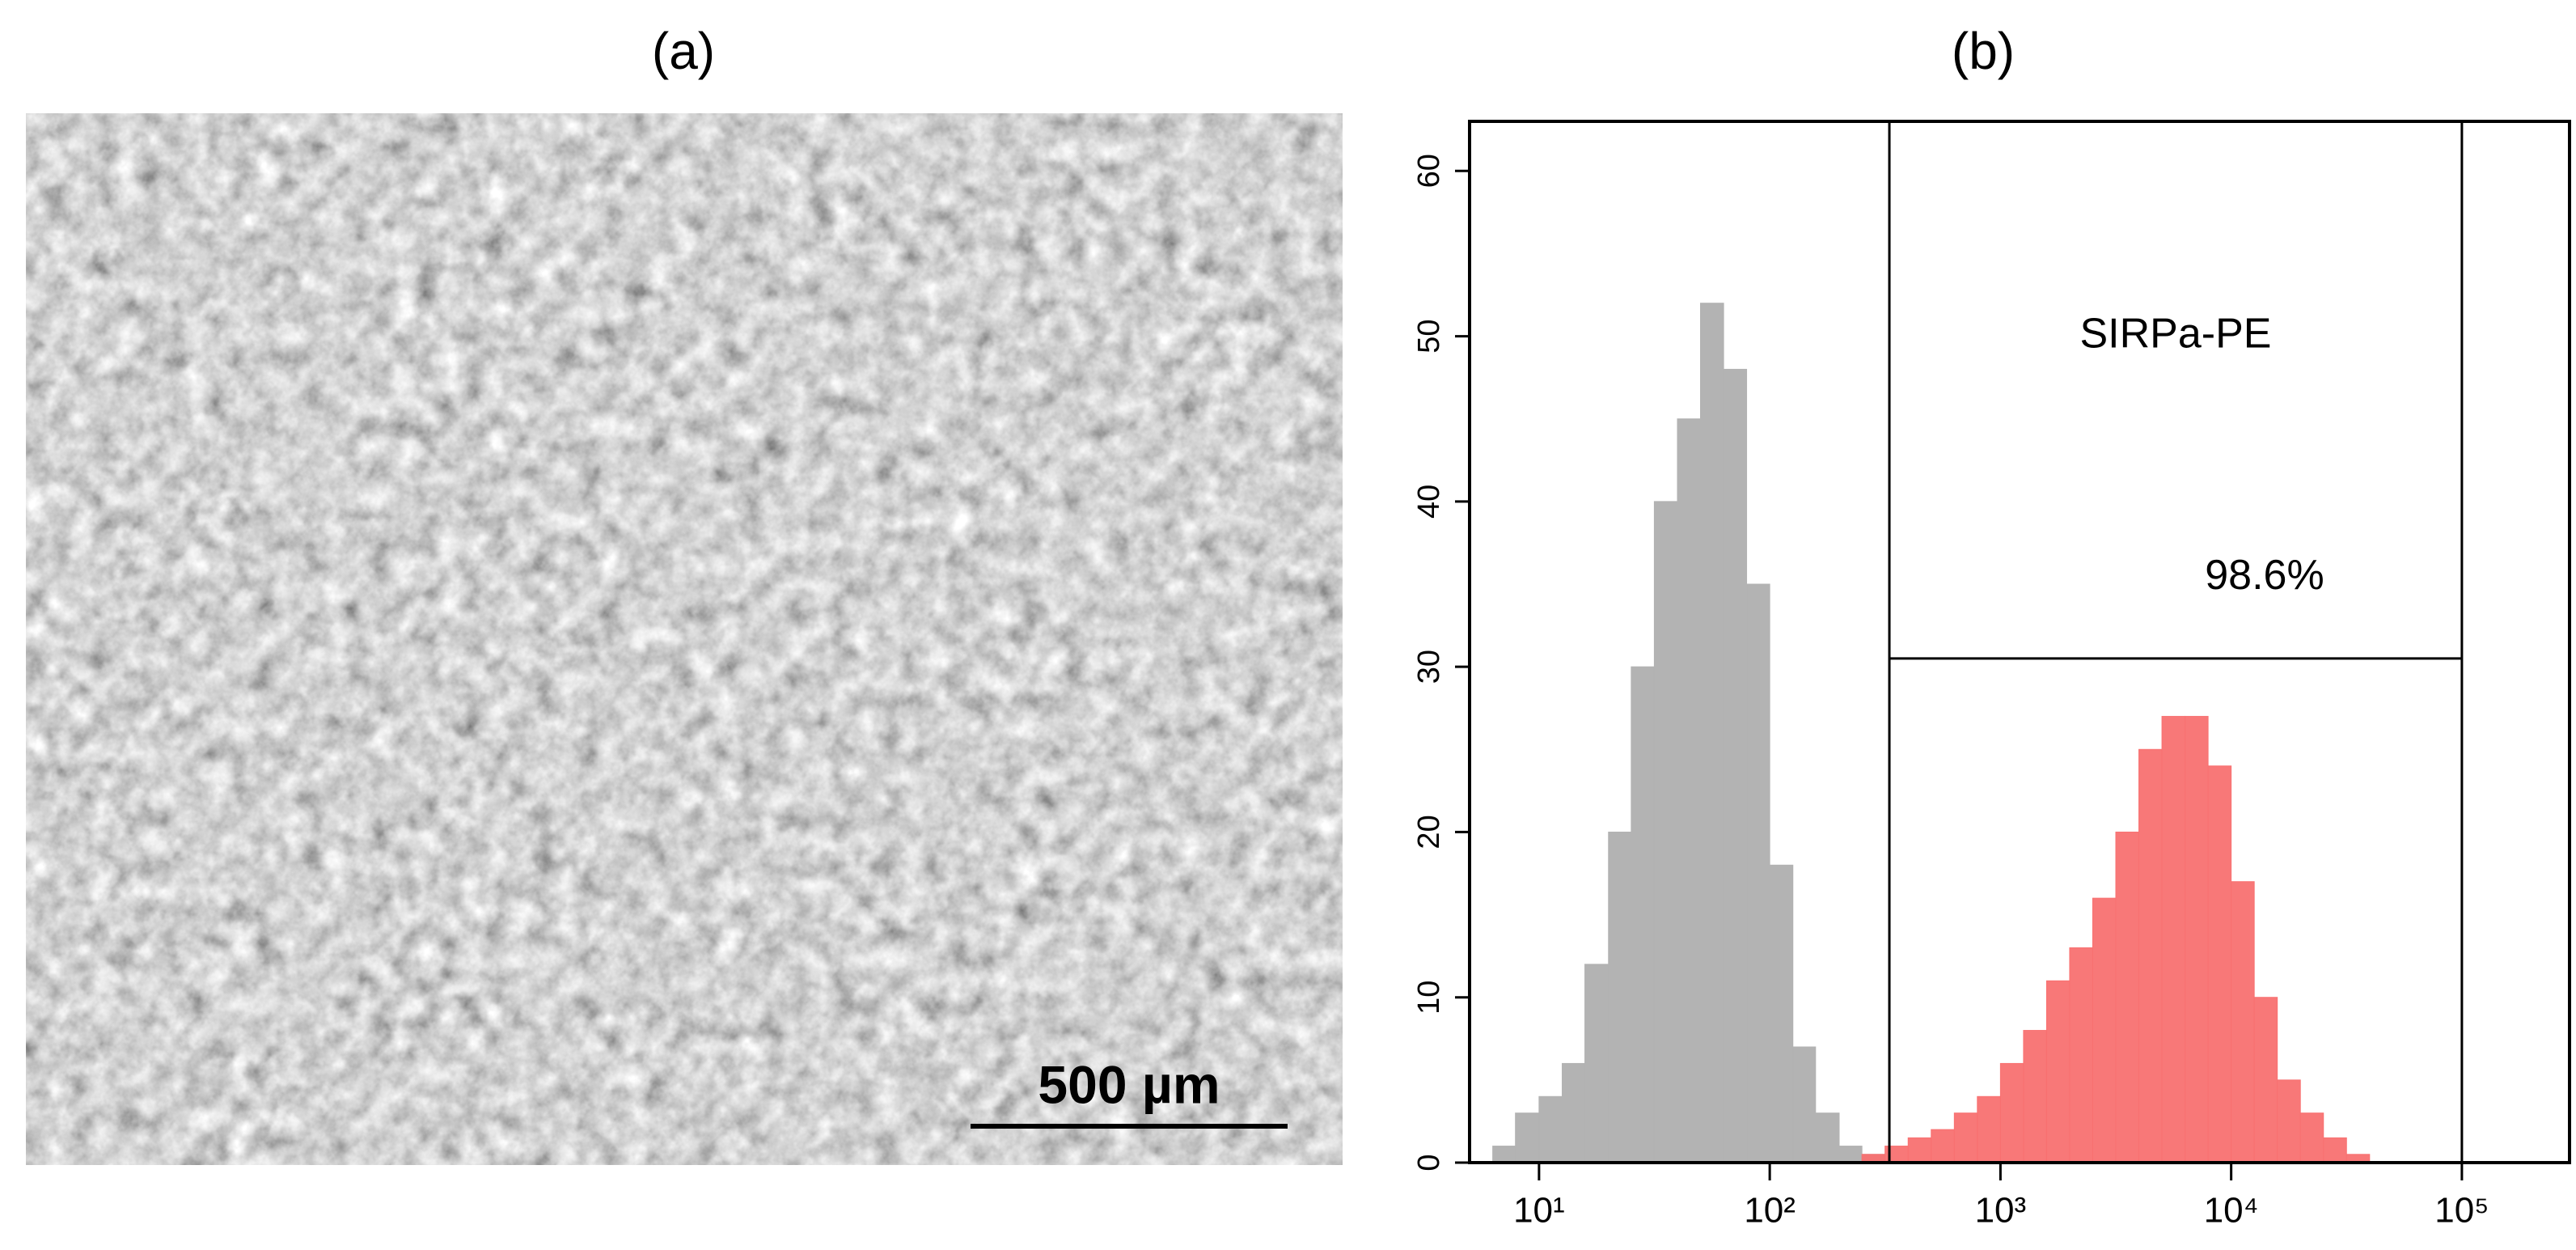 The width and height of the screenshot is (2576, 1250). I want to click on y-tick-label: 30, so click(1429, 667).